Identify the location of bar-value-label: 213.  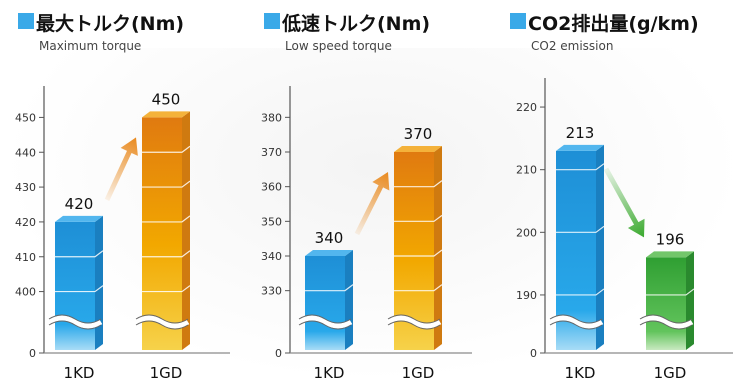
(580, 133).